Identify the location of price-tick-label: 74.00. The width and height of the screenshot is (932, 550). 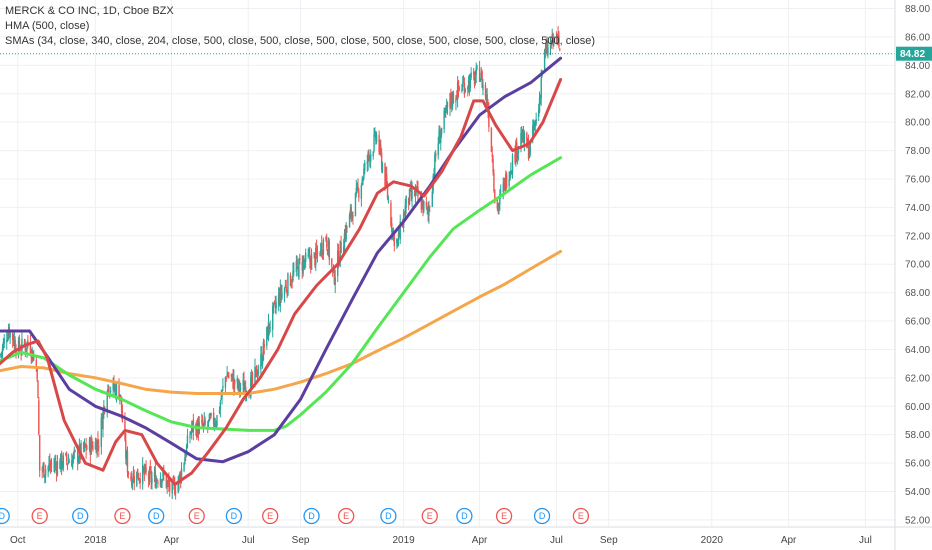
(917, 208).